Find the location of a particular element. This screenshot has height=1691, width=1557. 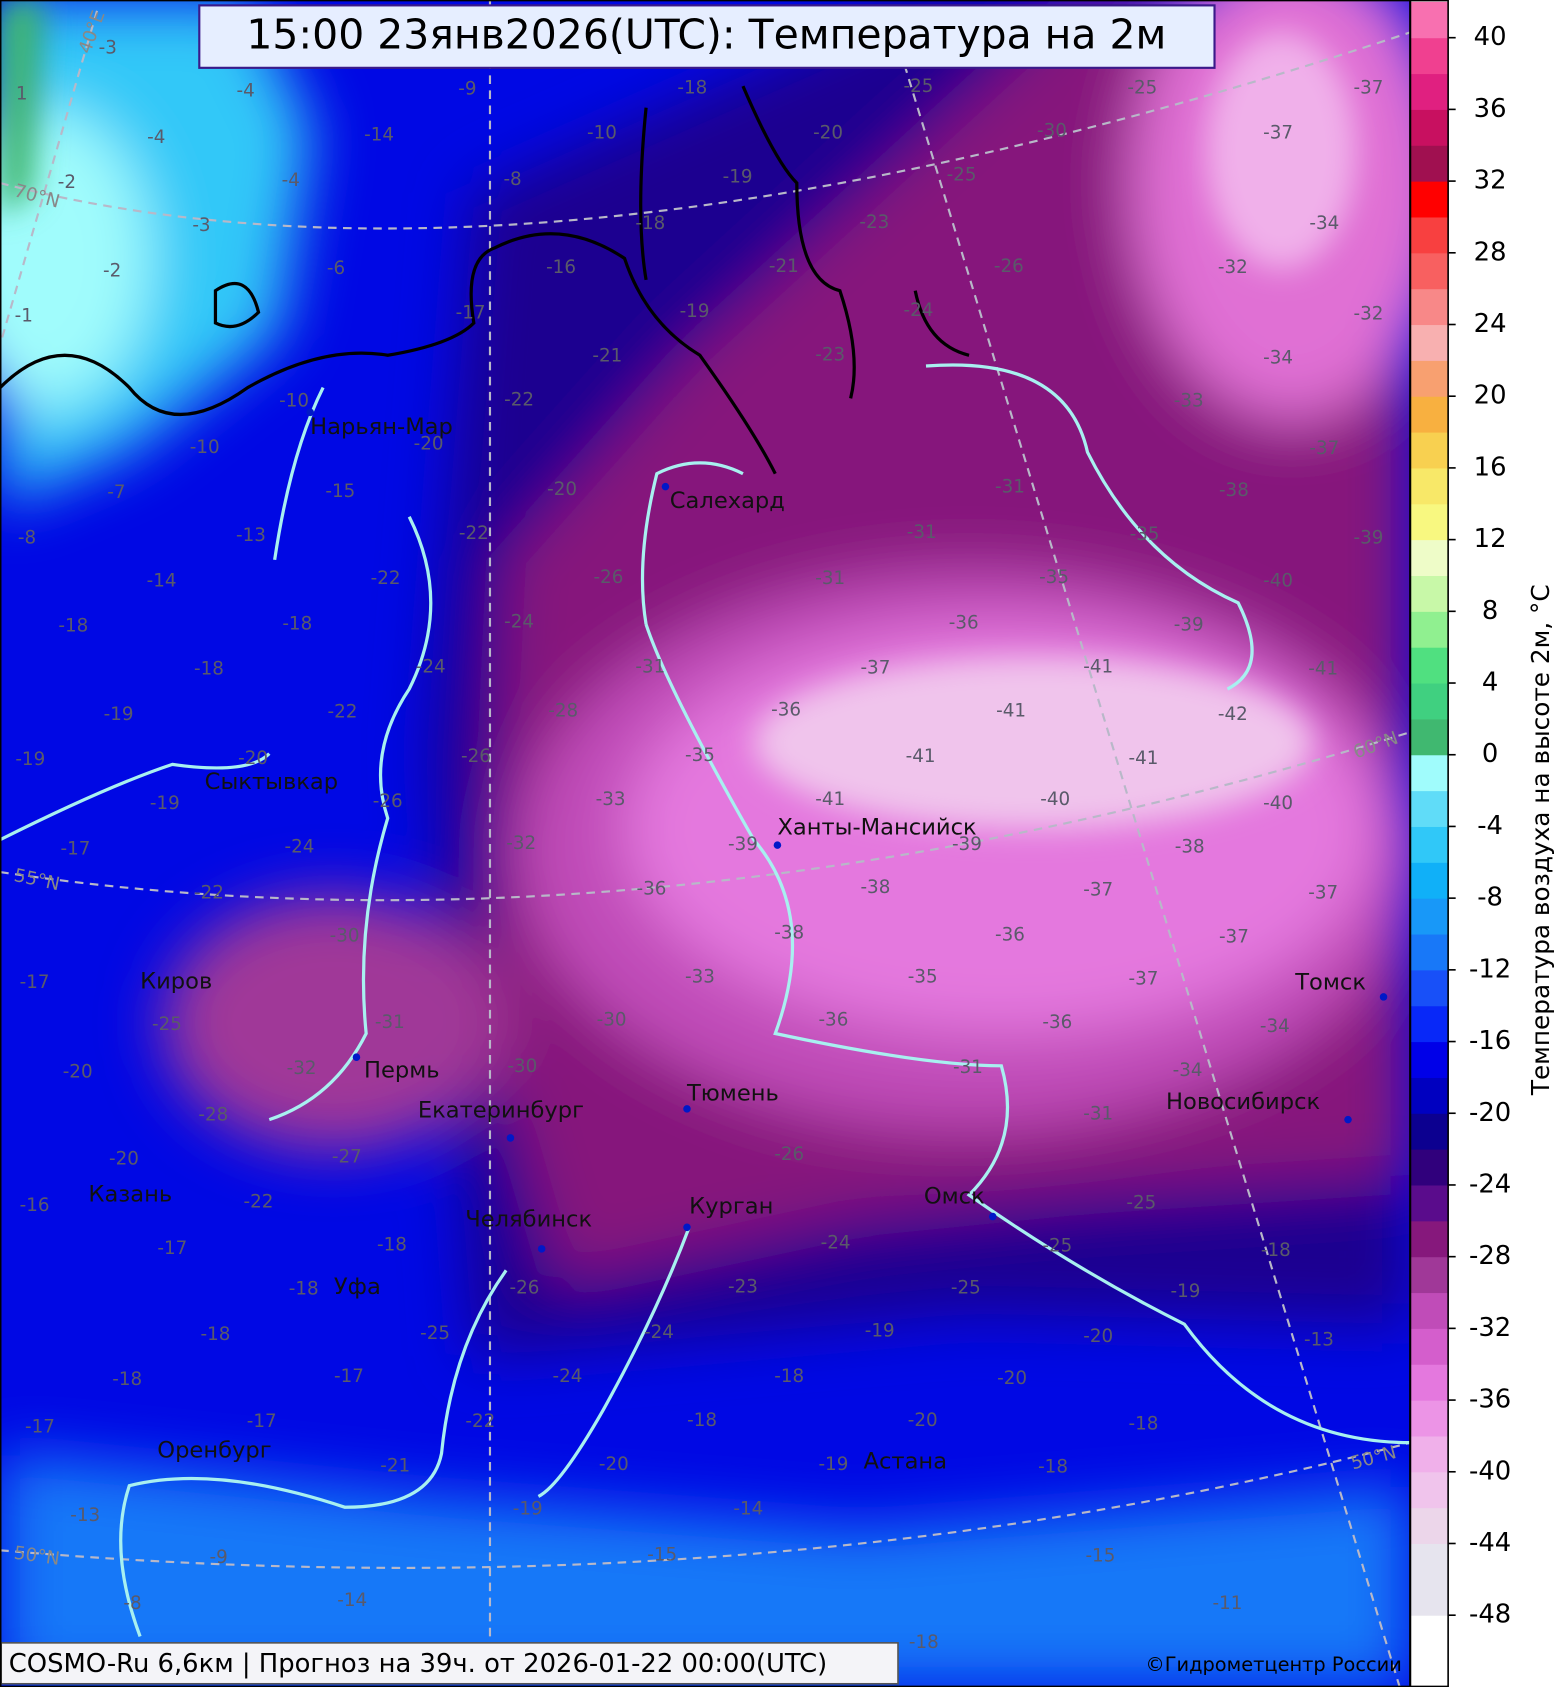

colorbar-tick-label: -44 is located at coordinates (1490, 1543).